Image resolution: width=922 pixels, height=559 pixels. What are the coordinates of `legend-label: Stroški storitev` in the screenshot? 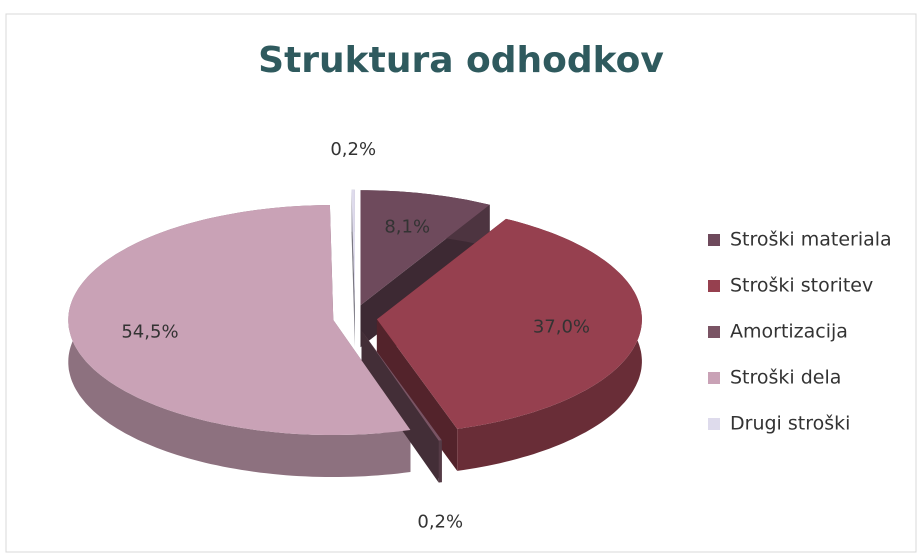 It's located at (801, 286).